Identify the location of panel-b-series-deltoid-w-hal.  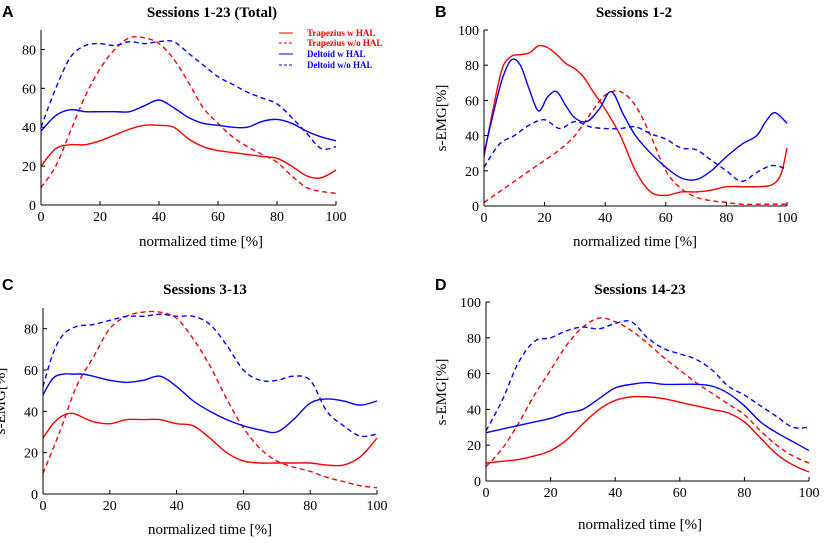
(635, 119).